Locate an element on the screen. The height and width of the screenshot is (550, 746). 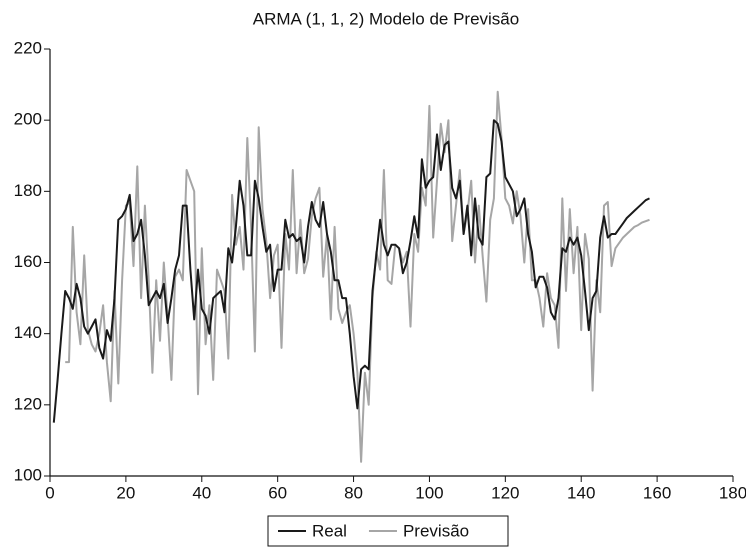
legend-label: Previsão is located at coordinates (436, 530).